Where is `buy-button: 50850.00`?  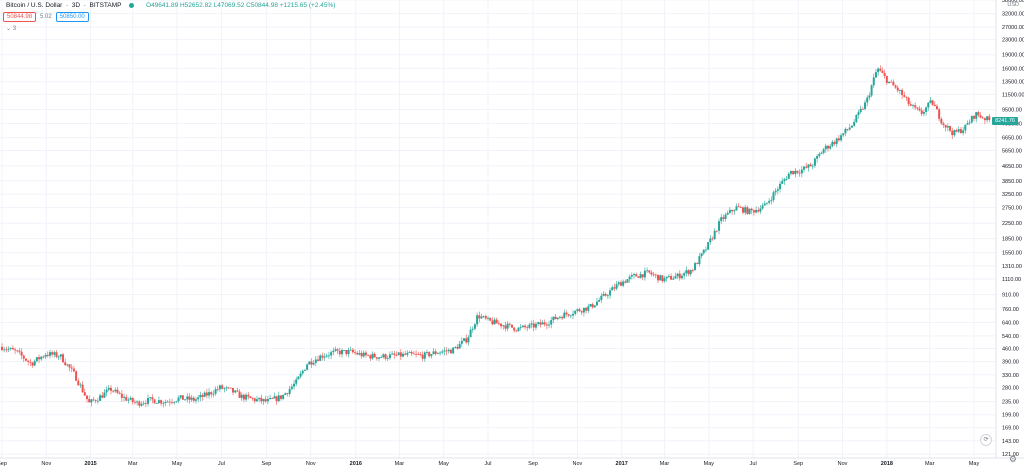
buy-button: 50850.00 is located at coordinates (72, 17).